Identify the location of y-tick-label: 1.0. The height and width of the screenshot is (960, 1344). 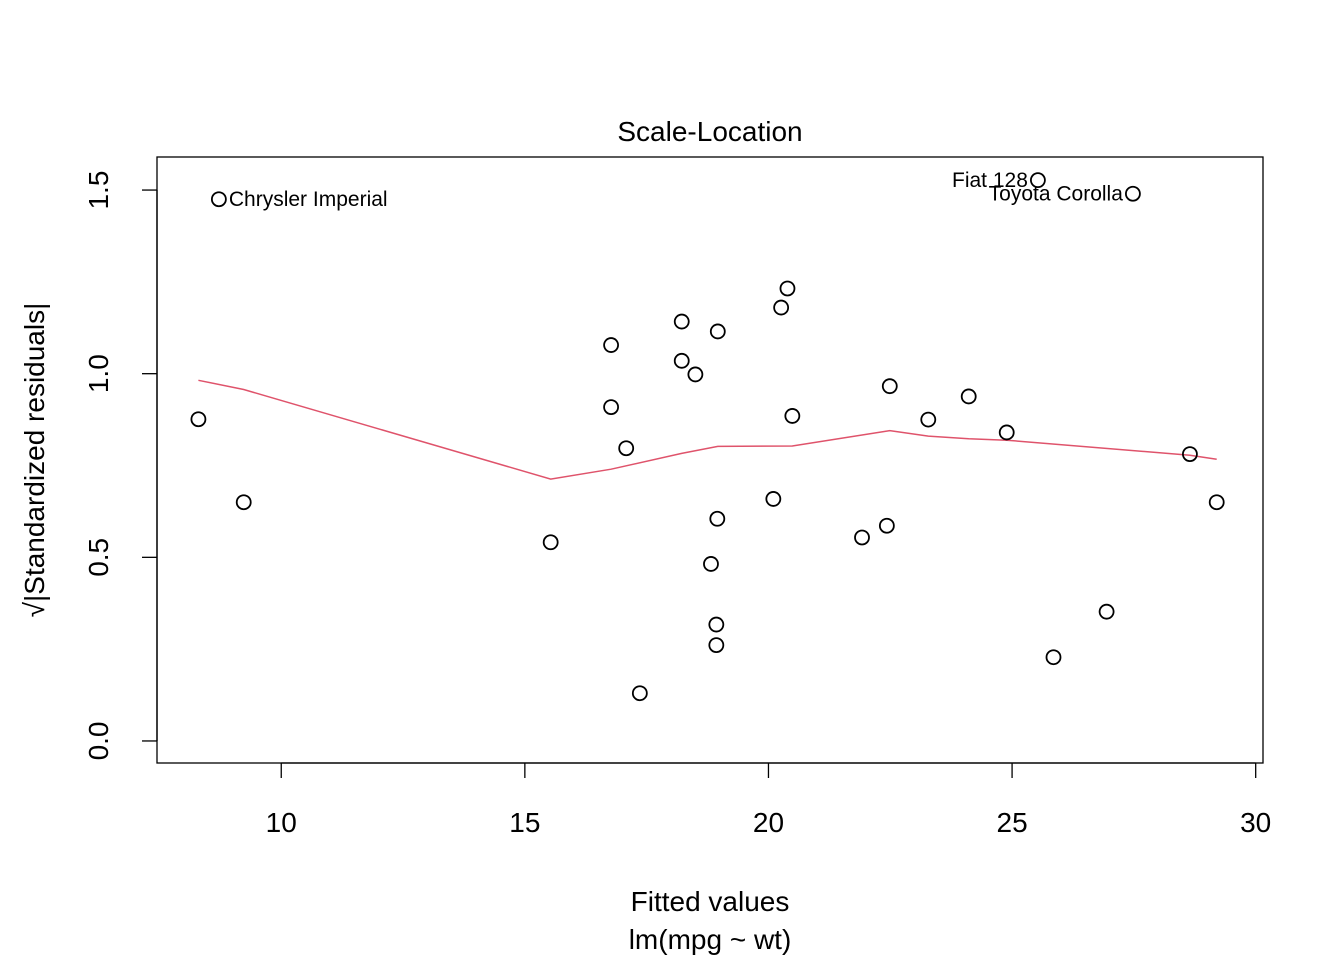
(98, 373).